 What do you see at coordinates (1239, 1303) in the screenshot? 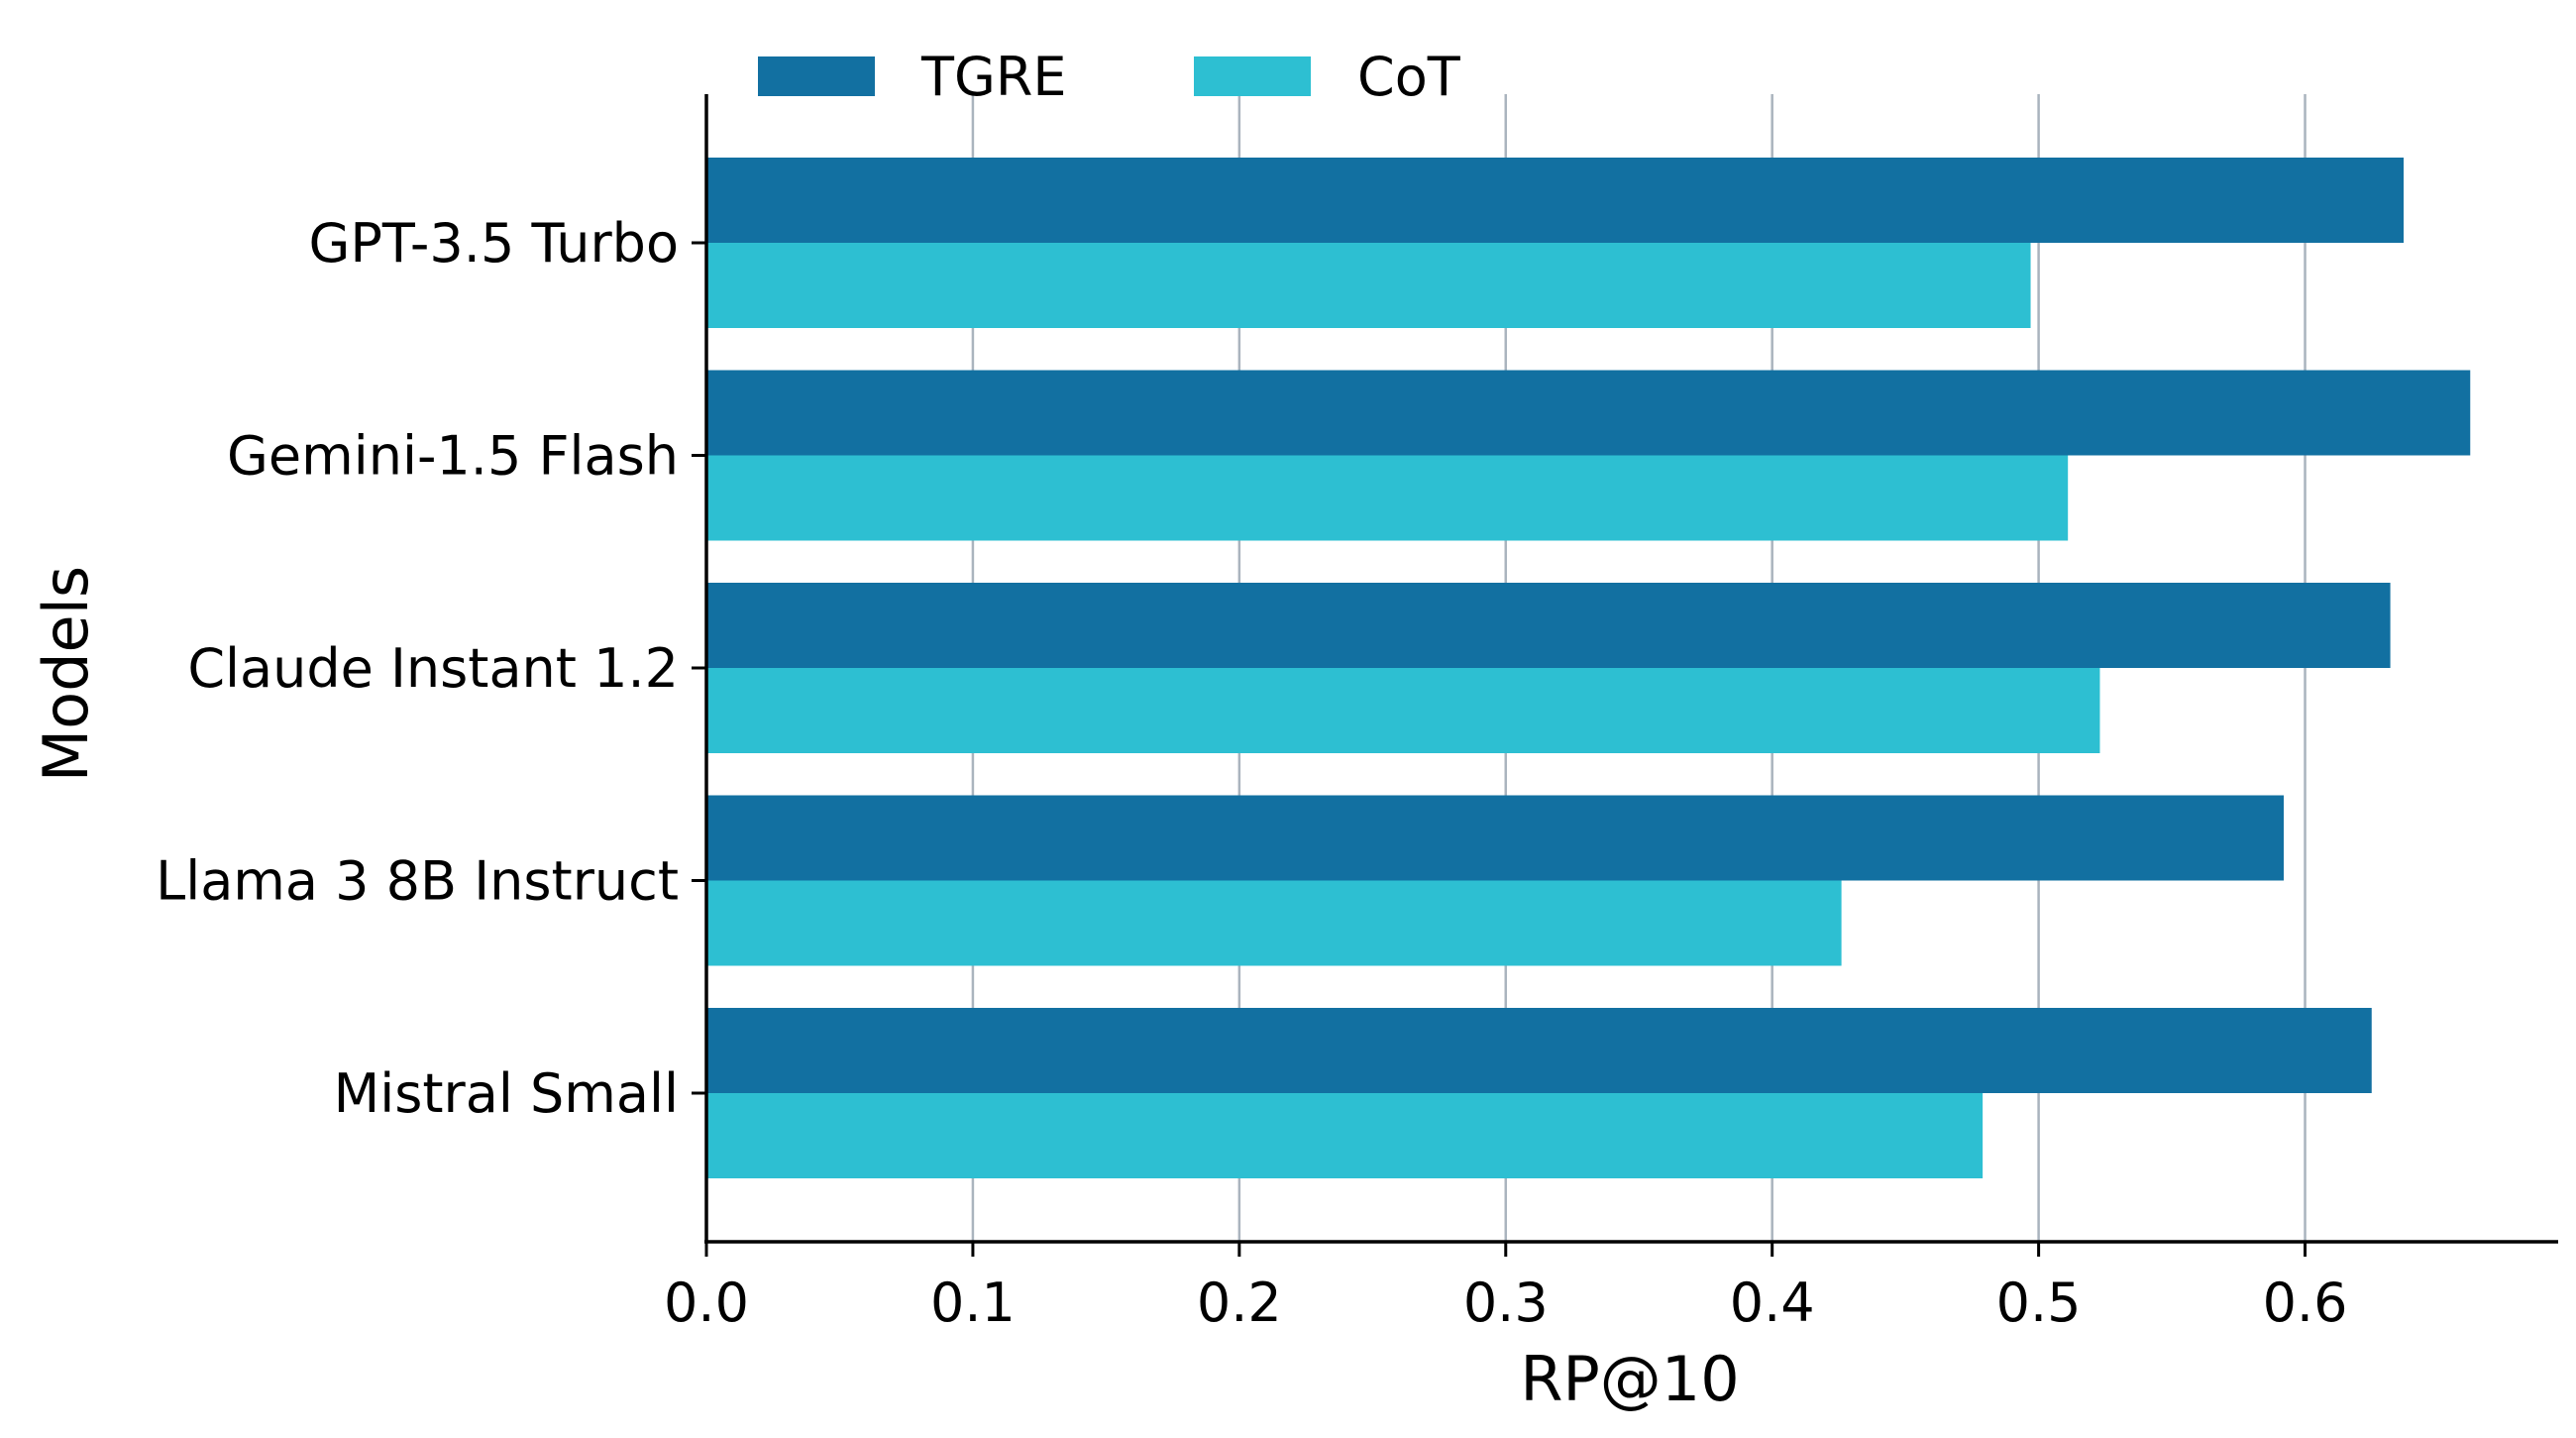
I see `x-tick-label: 0.2` at bounding box center [1239, 1303].